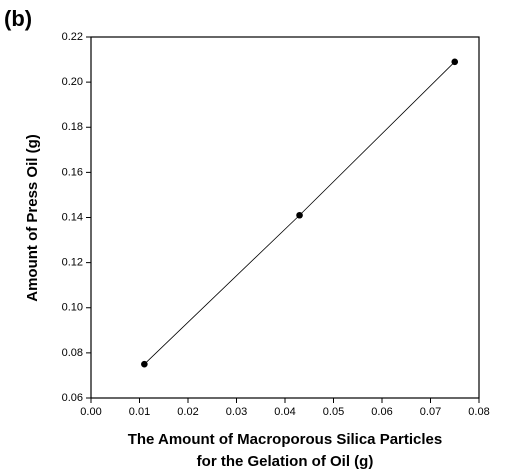 The width and height of the screenshot is (520, 475). Describe the element at coordinates (381, 412) in the screenshot. I see `x-tick-label: 0.06` at that location.